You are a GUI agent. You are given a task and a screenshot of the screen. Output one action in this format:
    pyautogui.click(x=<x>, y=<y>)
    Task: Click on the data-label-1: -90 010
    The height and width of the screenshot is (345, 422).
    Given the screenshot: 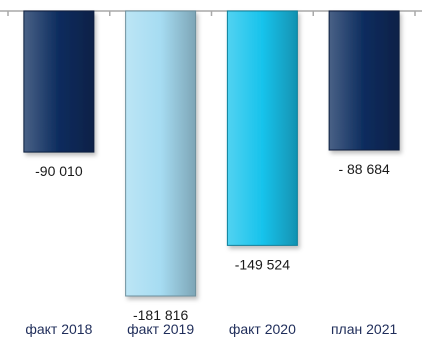 What is the action you would take?
    pyautogui.click(x=59, y=171)
    